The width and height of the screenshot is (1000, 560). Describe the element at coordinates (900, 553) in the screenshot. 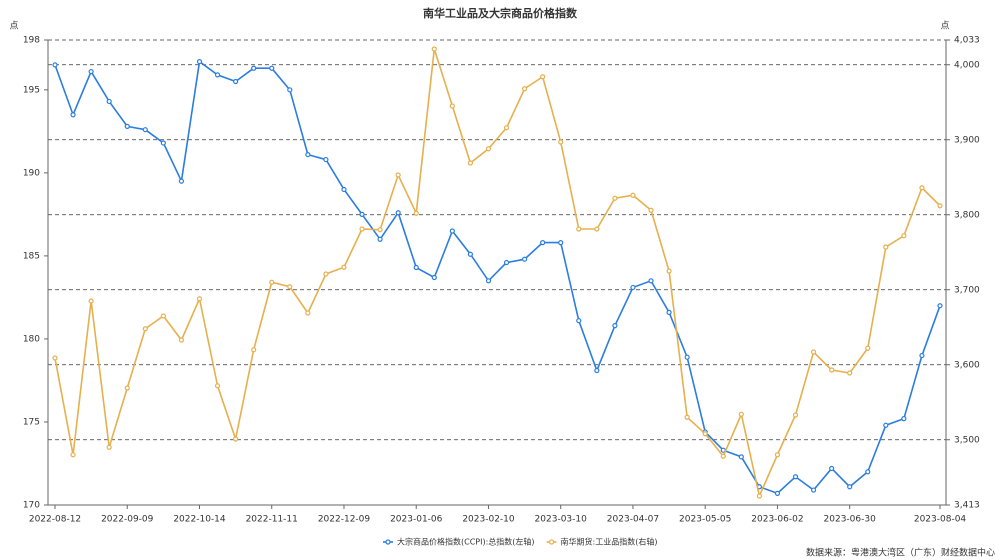

I see `source: 数据来源：粤港澳大湾区（广东）财经数据中心` at that location.